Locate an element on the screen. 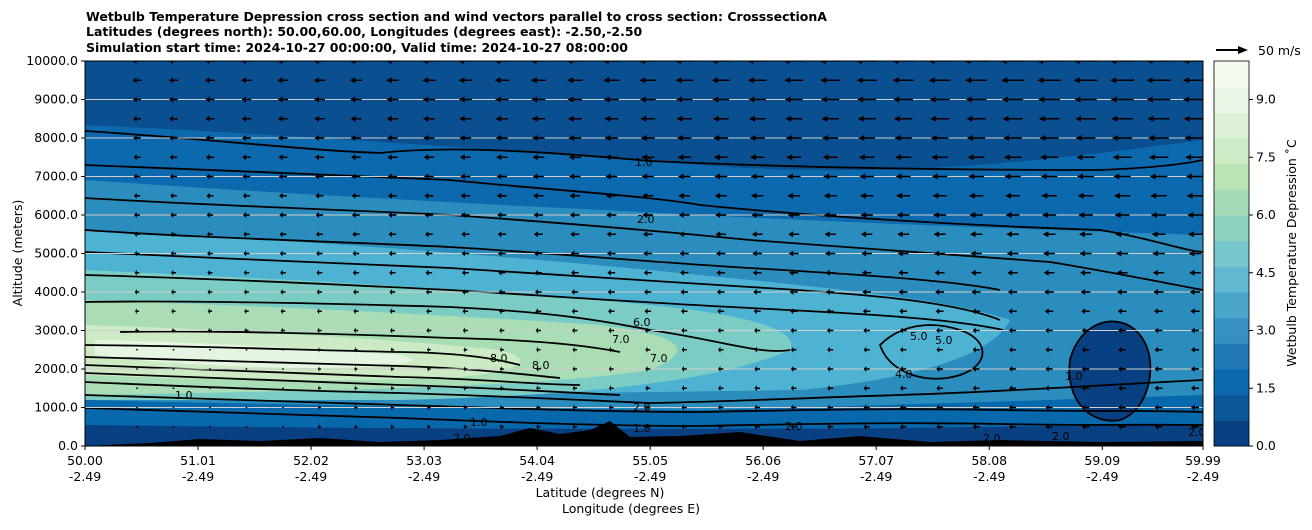 Image resolution: width=1312 pixels, height=530 pixels. colorbar-tick-label: 7.5 is located at coordinates (1266, 156).